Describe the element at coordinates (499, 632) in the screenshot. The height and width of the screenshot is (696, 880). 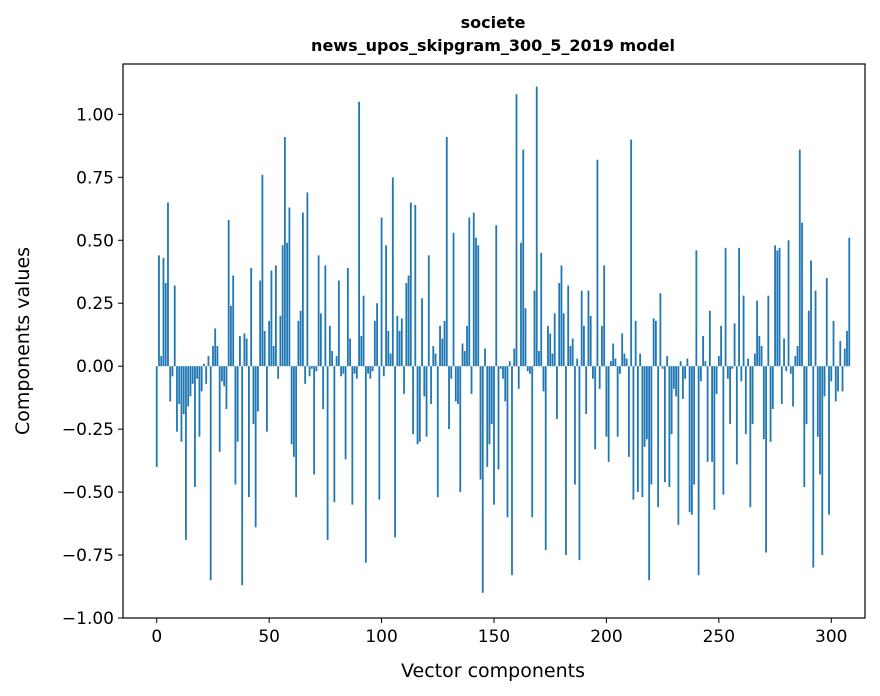
I see `x-axis: 0 50 100 150 200 250 300` at that location.